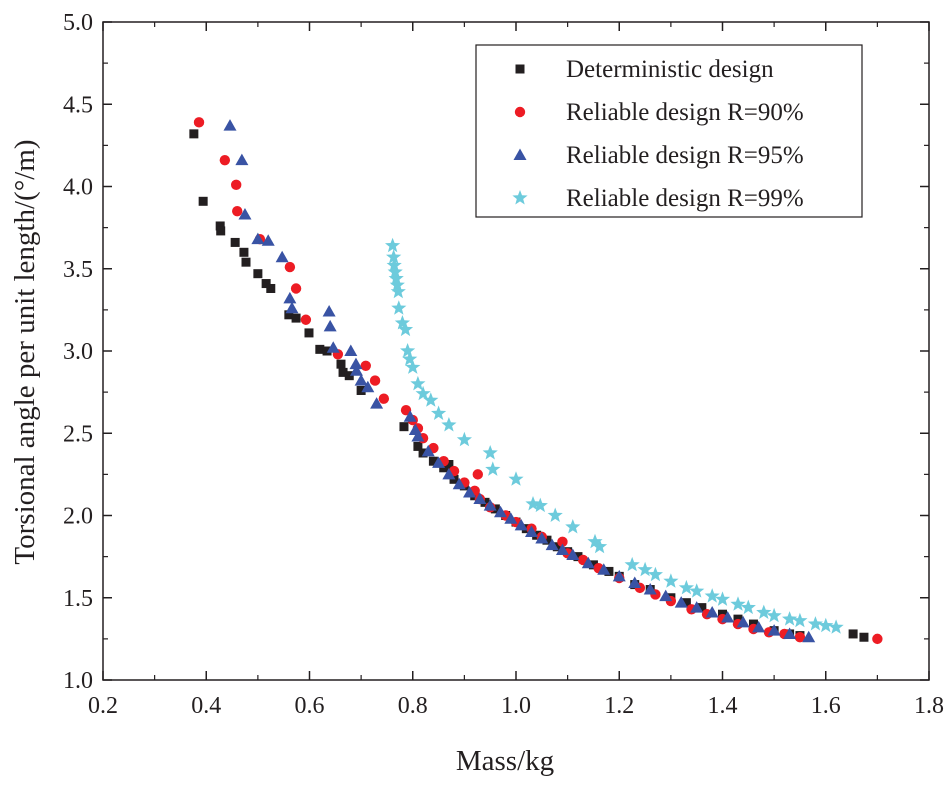  I want to click on y-tick-label: 2.5, so click(78, 434).